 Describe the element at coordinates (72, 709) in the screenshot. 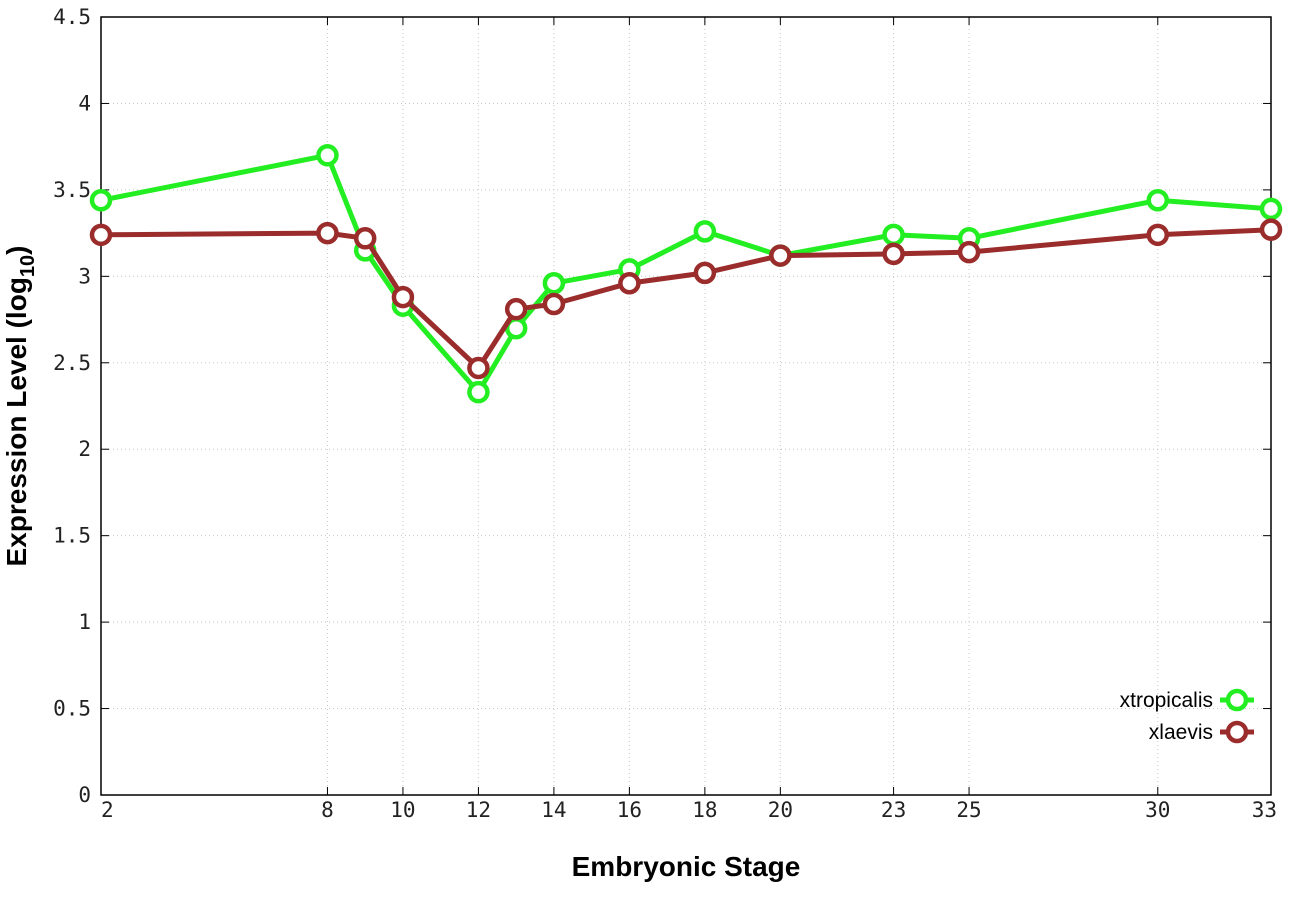

I see `y-tick-label: 0.5` at that location.